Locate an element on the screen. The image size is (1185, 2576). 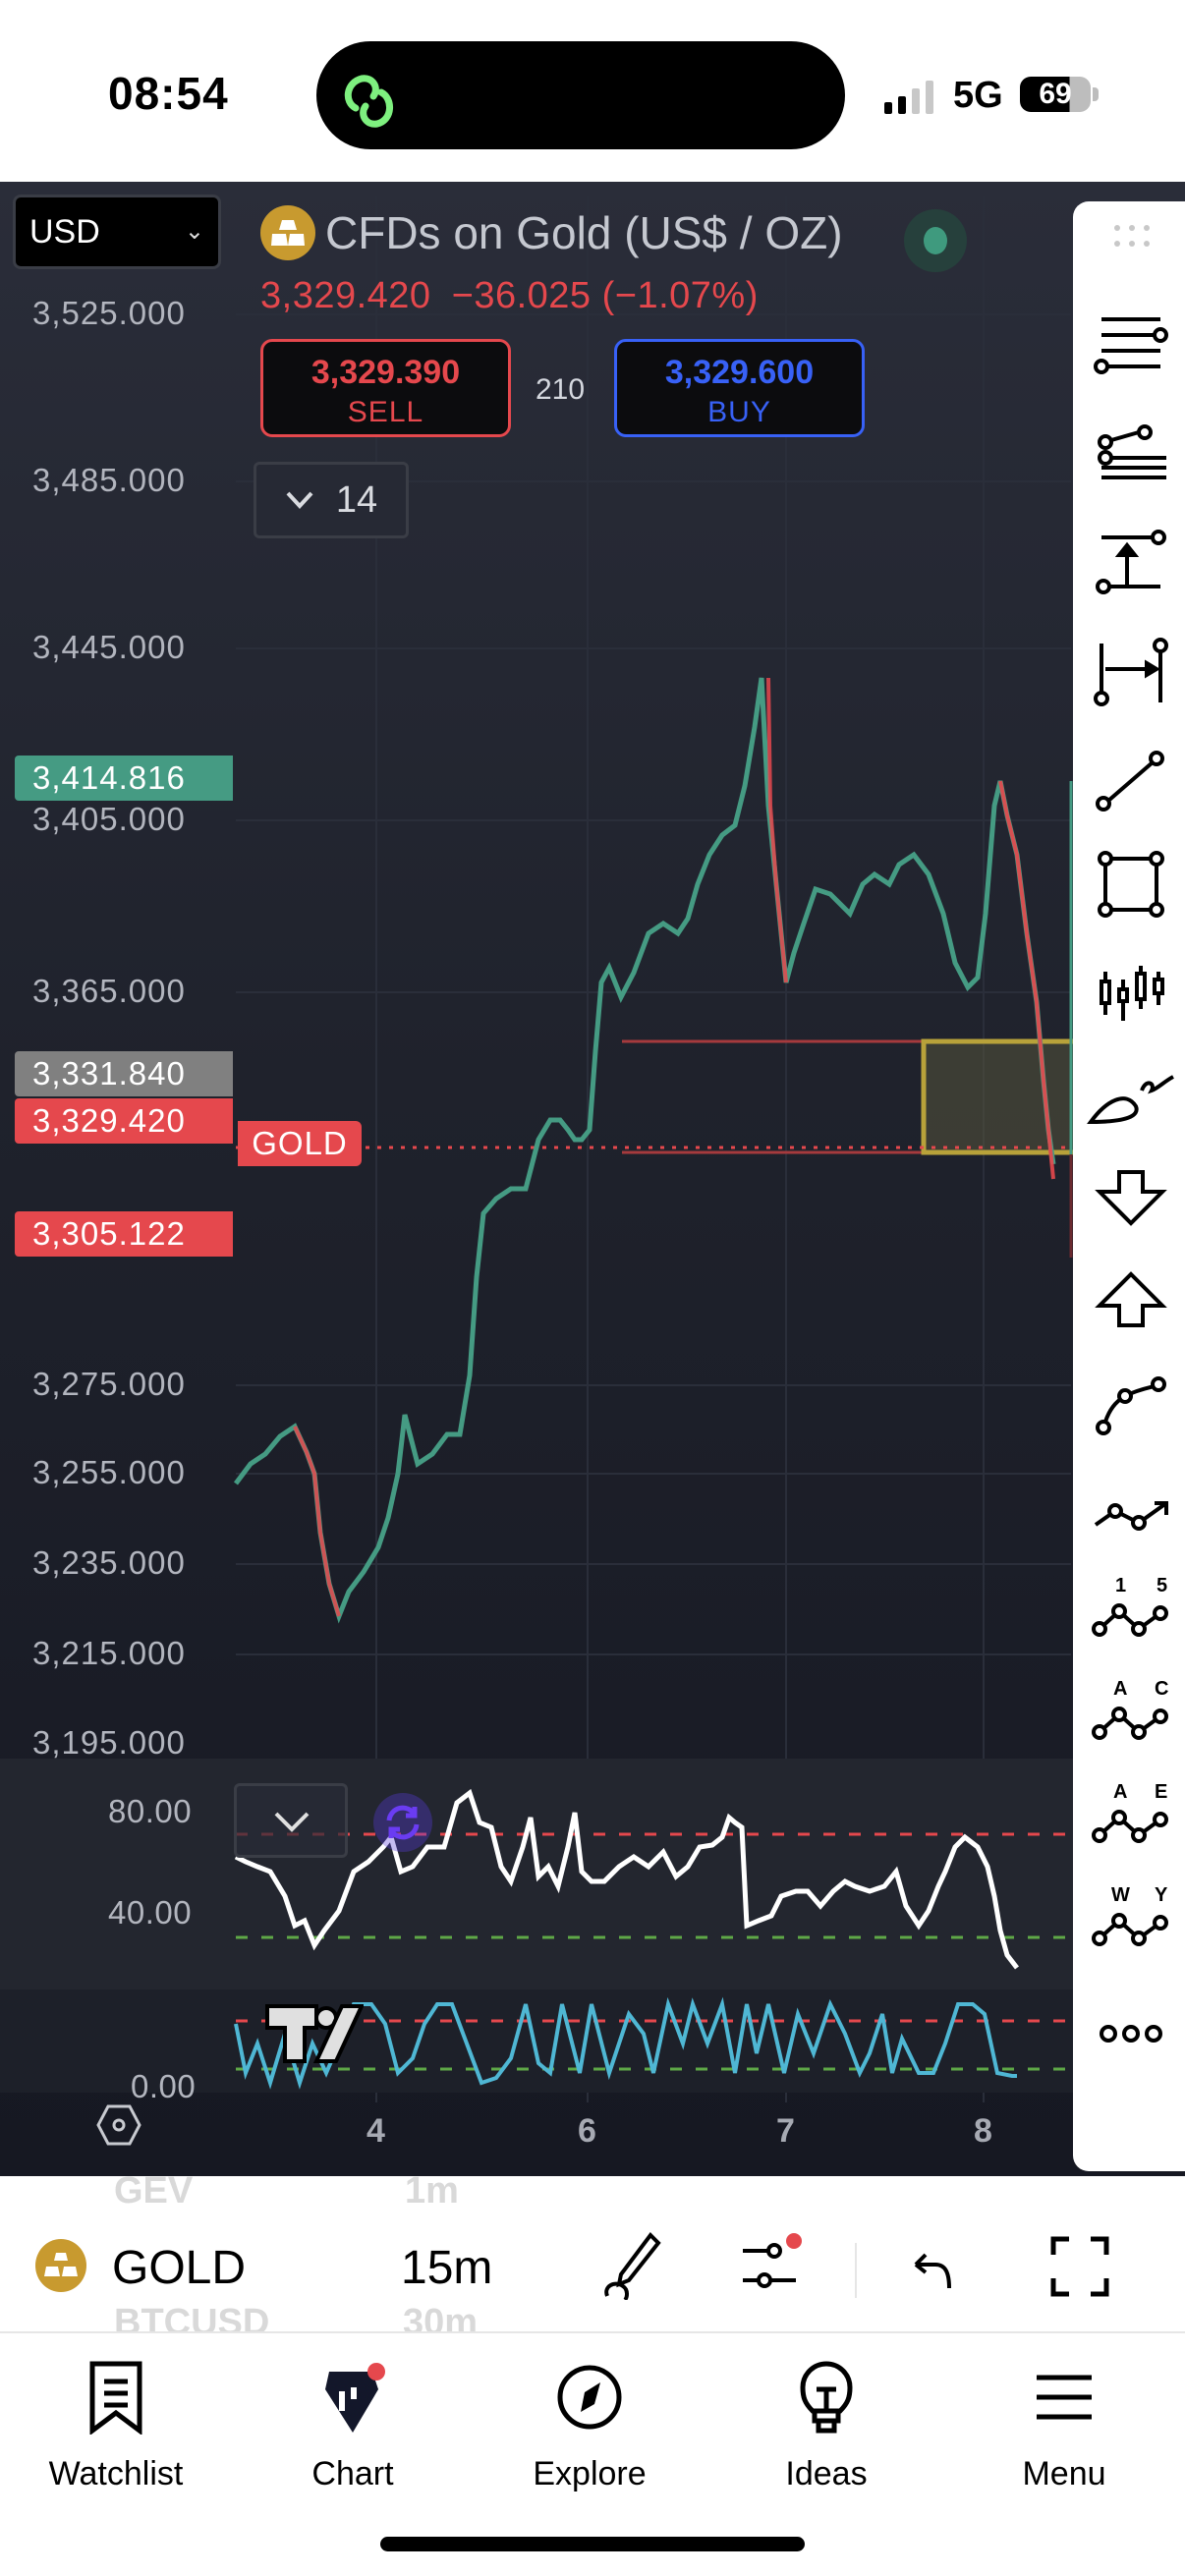
indicator-collapse-button is located at coordinates (291, 1820).